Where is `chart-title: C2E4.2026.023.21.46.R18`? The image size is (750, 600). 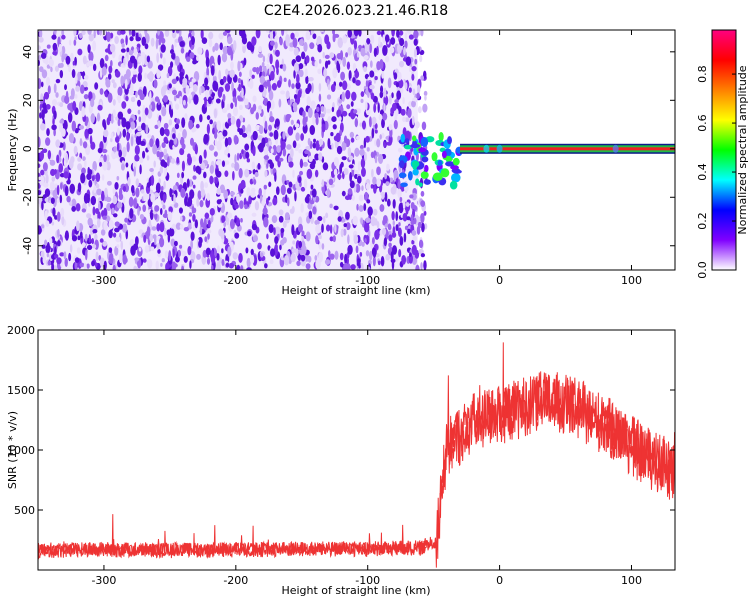 chart-title: C2E4.2026.023.21.46.R18 is located at coordinates (356, 11).